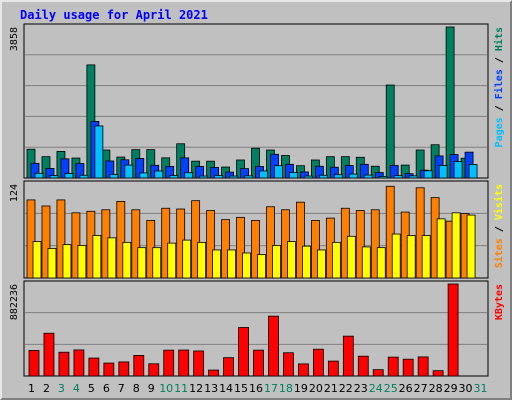  What do you see at coordinates (136, 388) in the screenshot?
I see `x-tick-label: 8` at bounding box center [136, 388].